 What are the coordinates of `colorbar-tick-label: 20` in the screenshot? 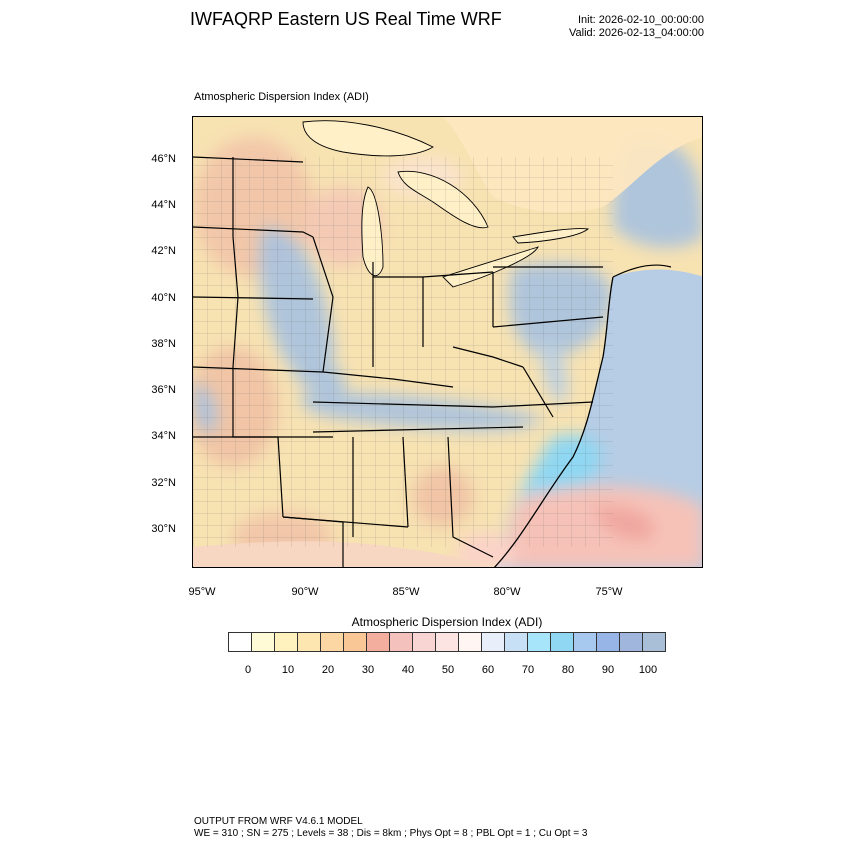 It's located at (328, 670).